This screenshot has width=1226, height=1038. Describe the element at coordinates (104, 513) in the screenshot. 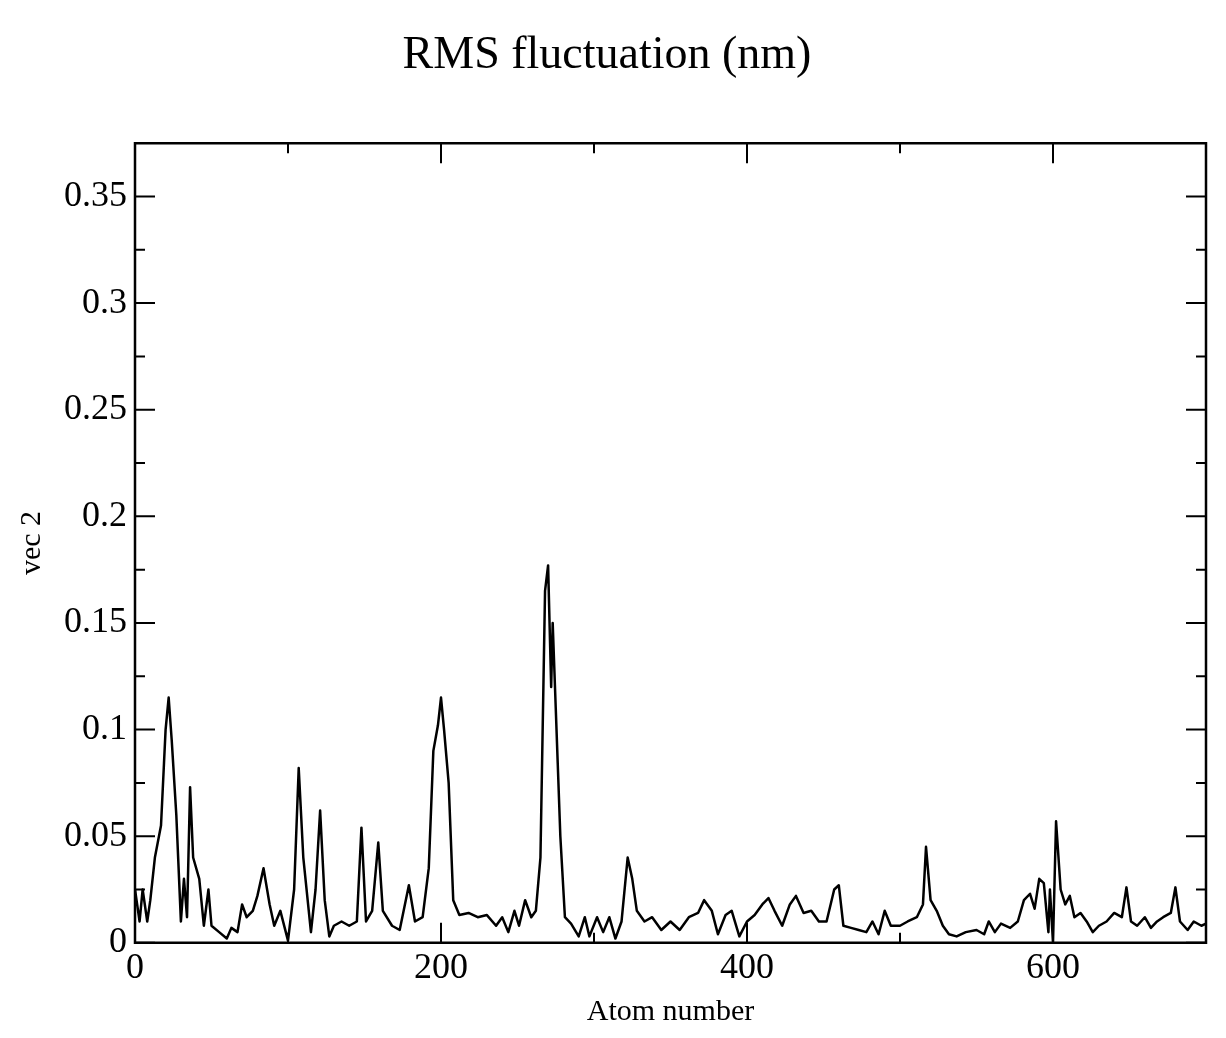

I see `y-tick-label: 0.2` at that location.